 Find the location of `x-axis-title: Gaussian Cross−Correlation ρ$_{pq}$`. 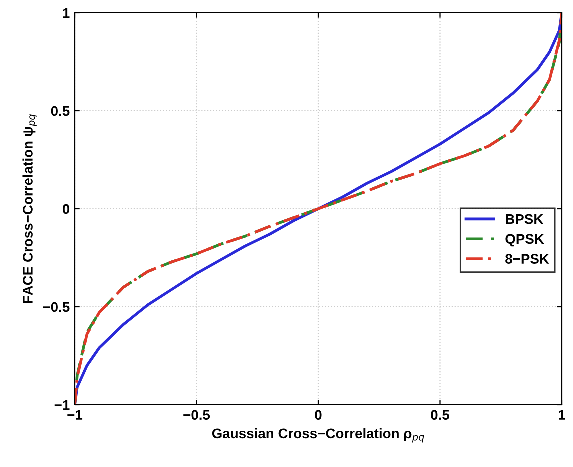

x-axis-title: Gaussian Cross−Correlation ρ$_{pq}$ is located at coordinates (318, 435).